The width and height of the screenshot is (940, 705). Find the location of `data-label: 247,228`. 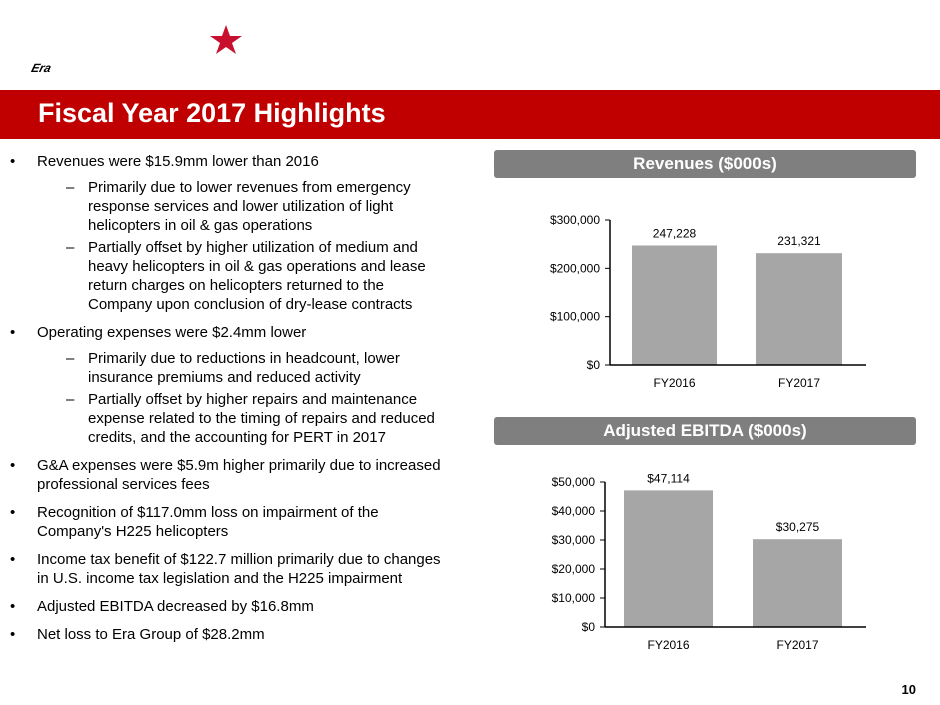

data-label: 247,228 is located at coordinates (675, 234).